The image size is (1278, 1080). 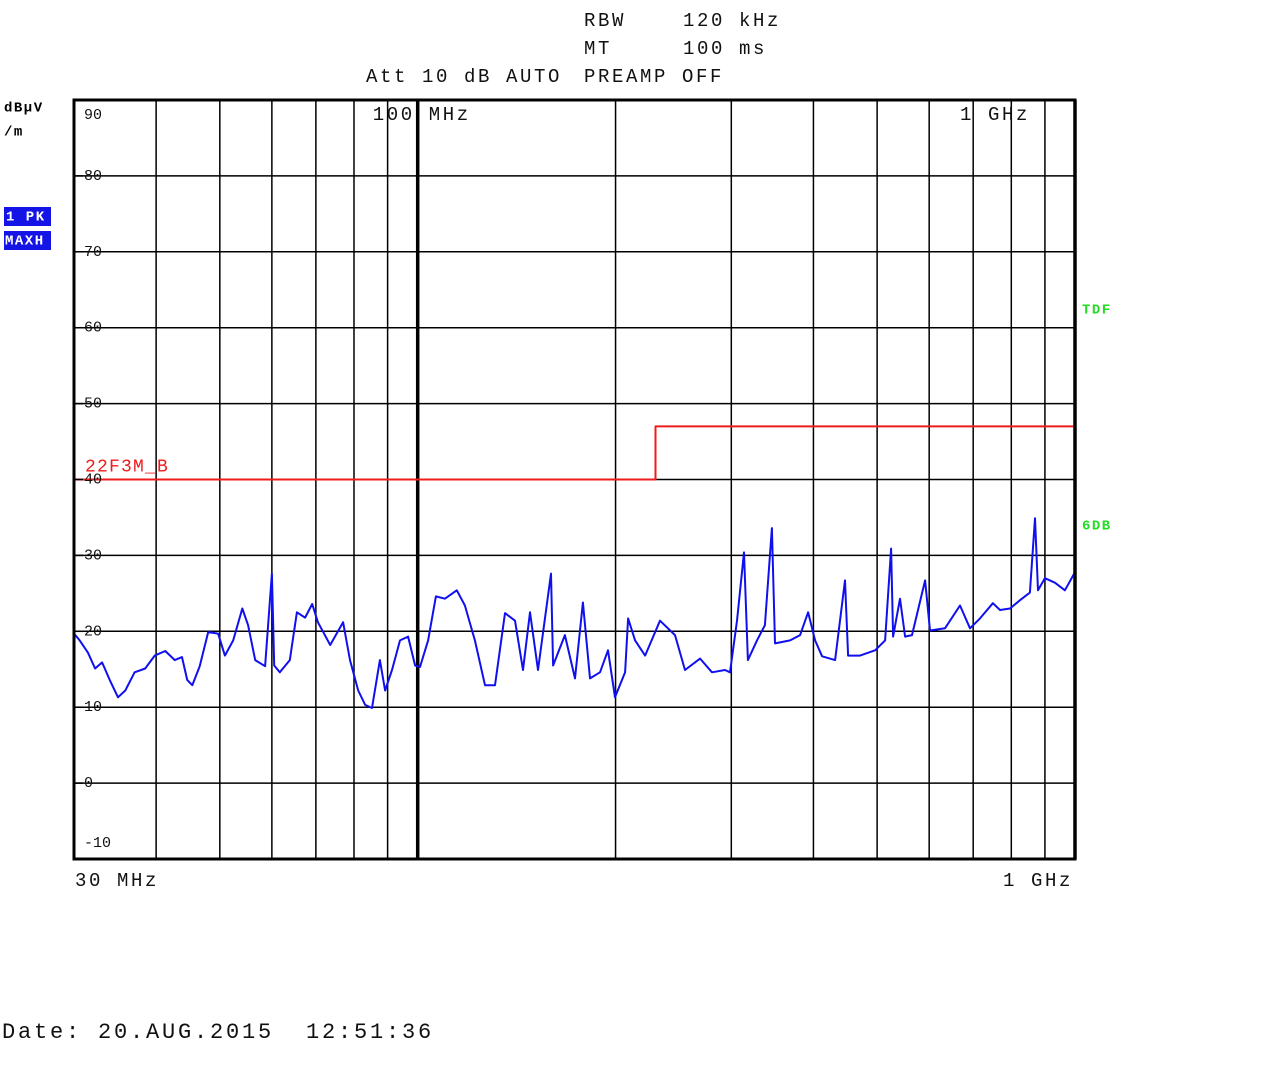 I want to click on y-tick-label: 0, so click(x=88, y=783).